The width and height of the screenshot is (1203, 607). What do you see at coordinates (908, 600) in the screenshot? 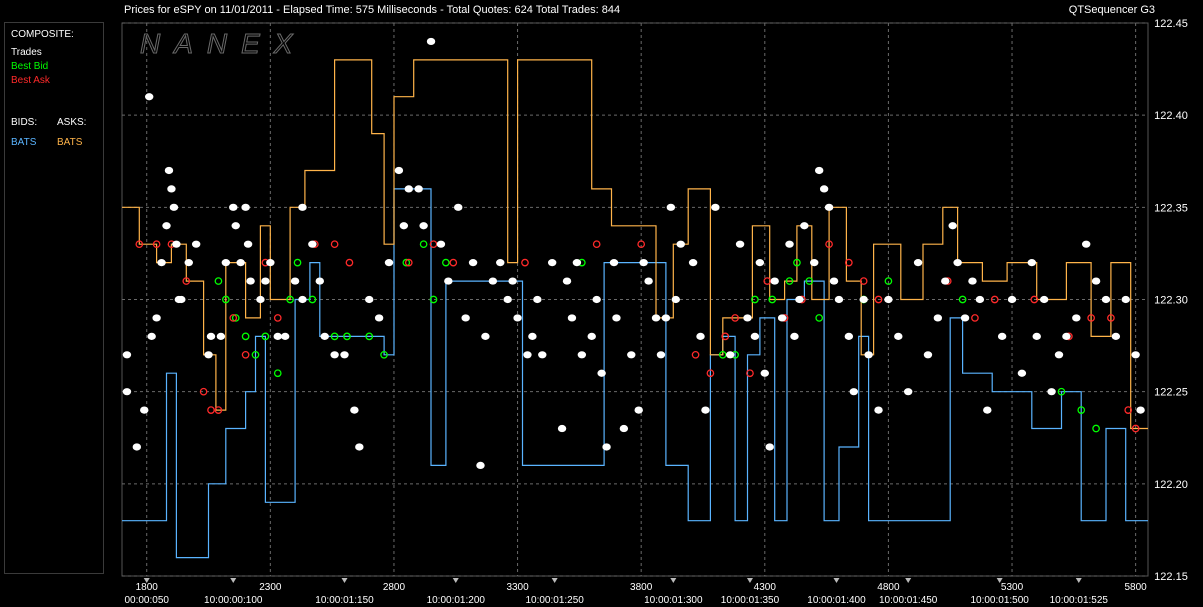
I see `time-label: 10:00:01:450` at bounding box center [908, 600].